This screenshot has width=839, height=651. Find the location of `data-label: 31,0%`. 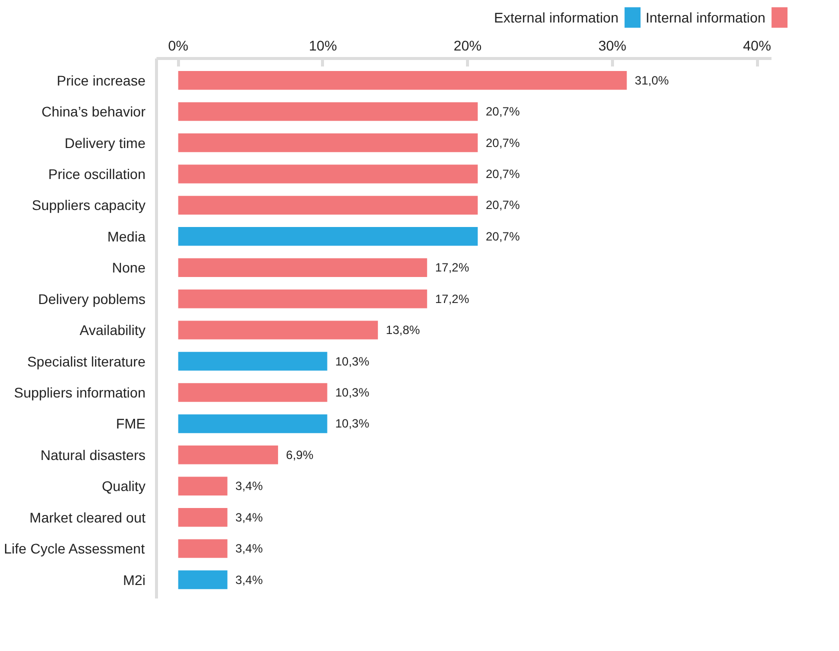

data-label: 31,0% is located at coordinates (652, 80).